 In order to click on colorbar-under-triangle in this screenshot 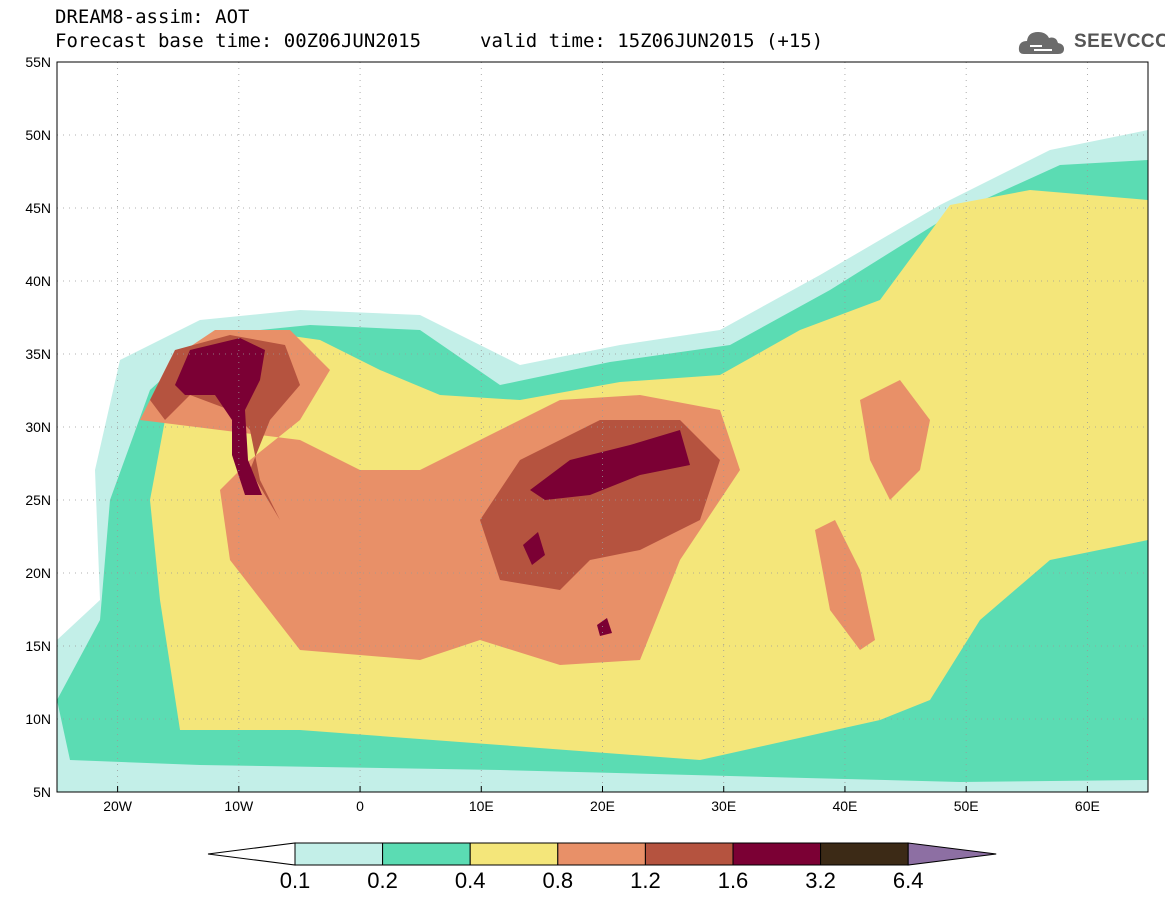, I will do `click(251, 854)`.